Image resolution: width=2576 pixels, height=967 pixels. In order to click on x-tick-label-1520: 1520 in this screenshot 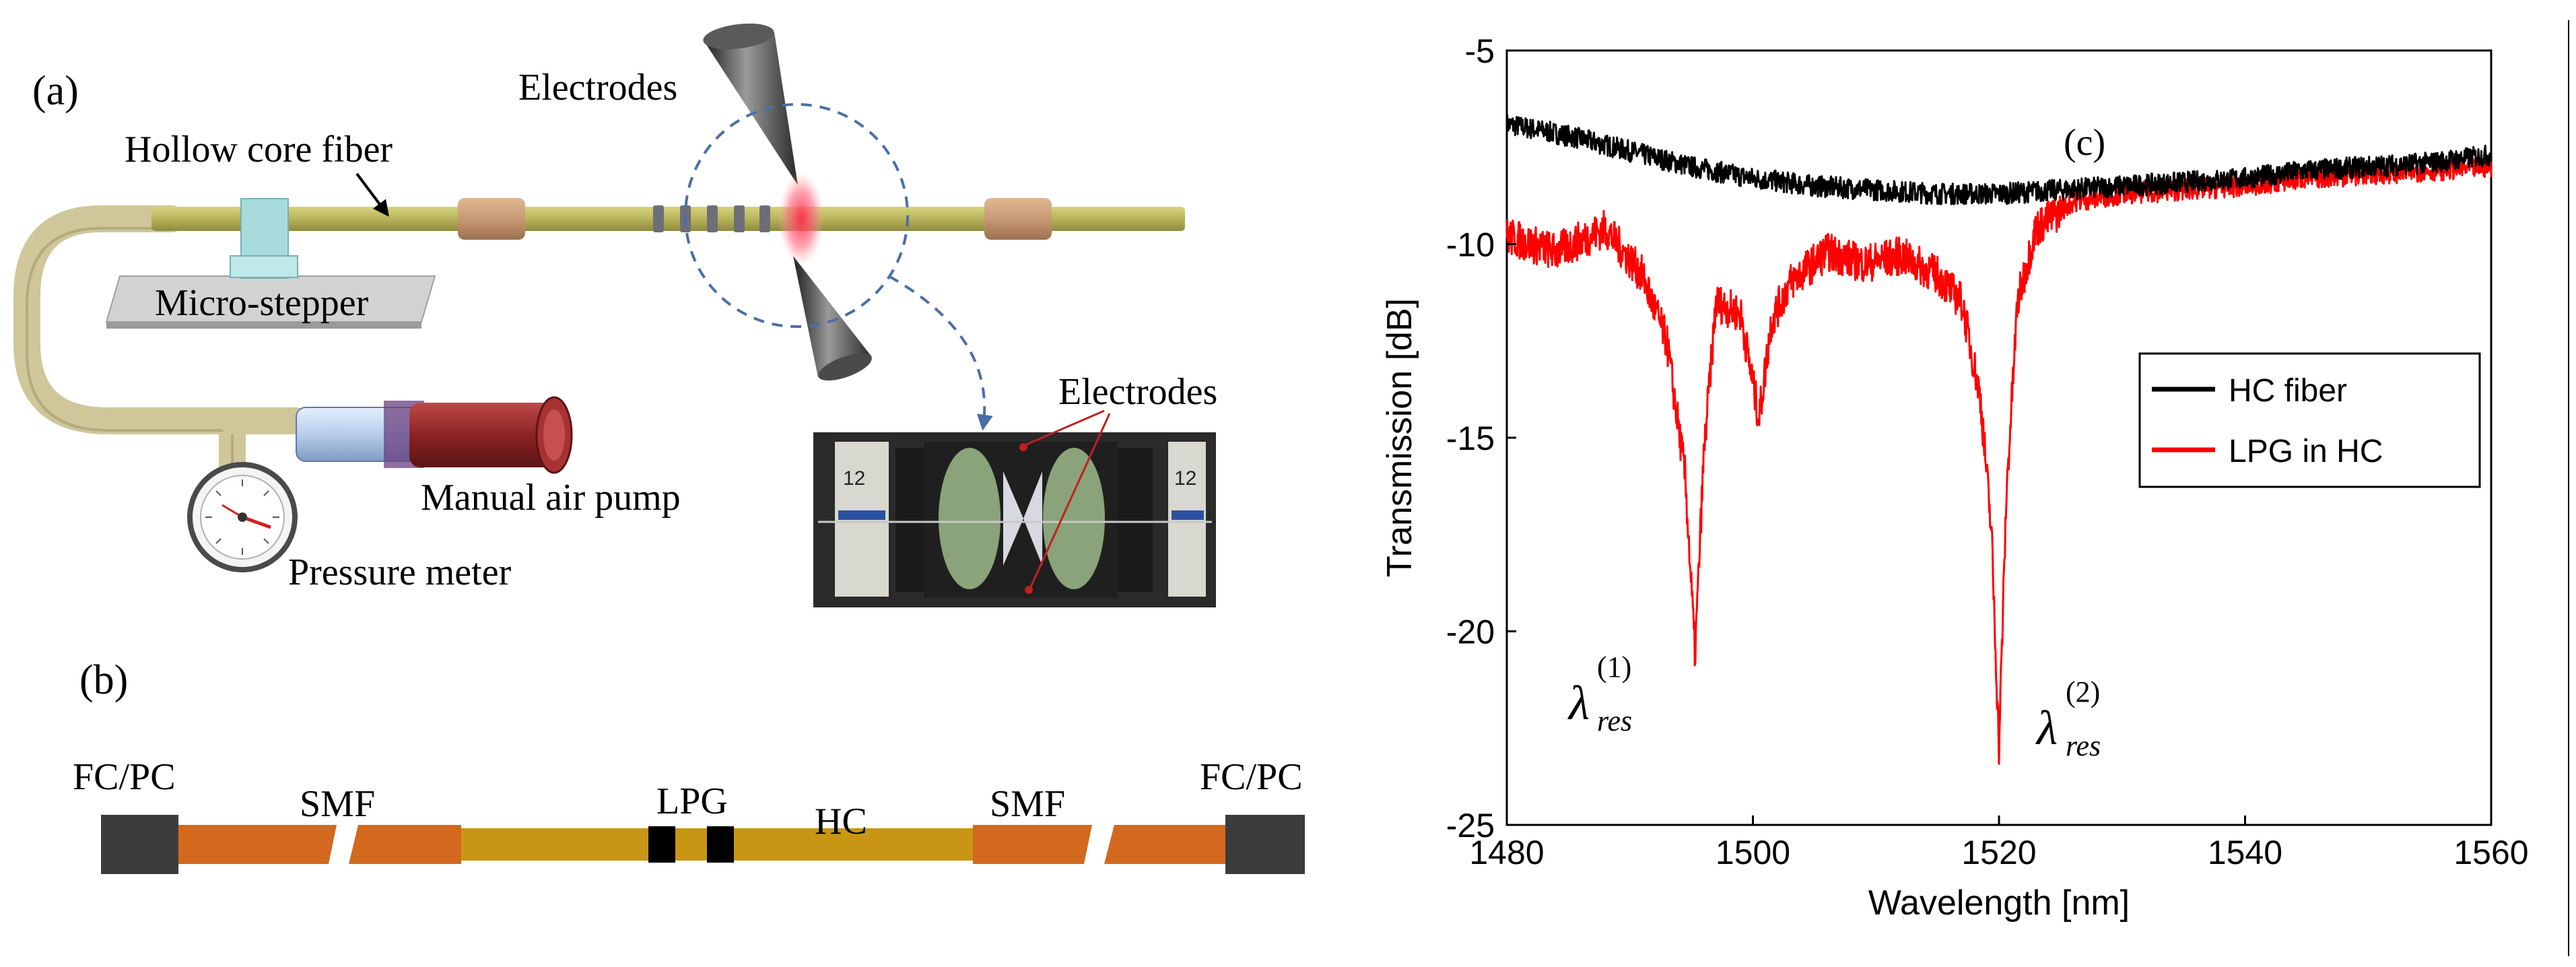, I will do `click(1998, 853)`.